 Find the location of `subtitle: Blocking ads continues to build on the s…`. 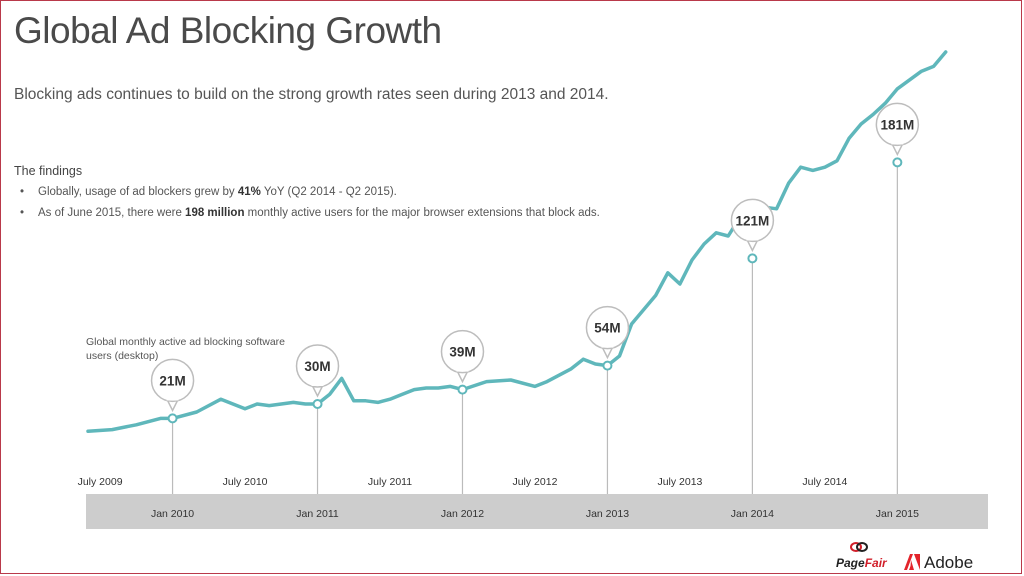

subtitle: Blocking ads continues to build on the s… is located at coordinates (311, 94).